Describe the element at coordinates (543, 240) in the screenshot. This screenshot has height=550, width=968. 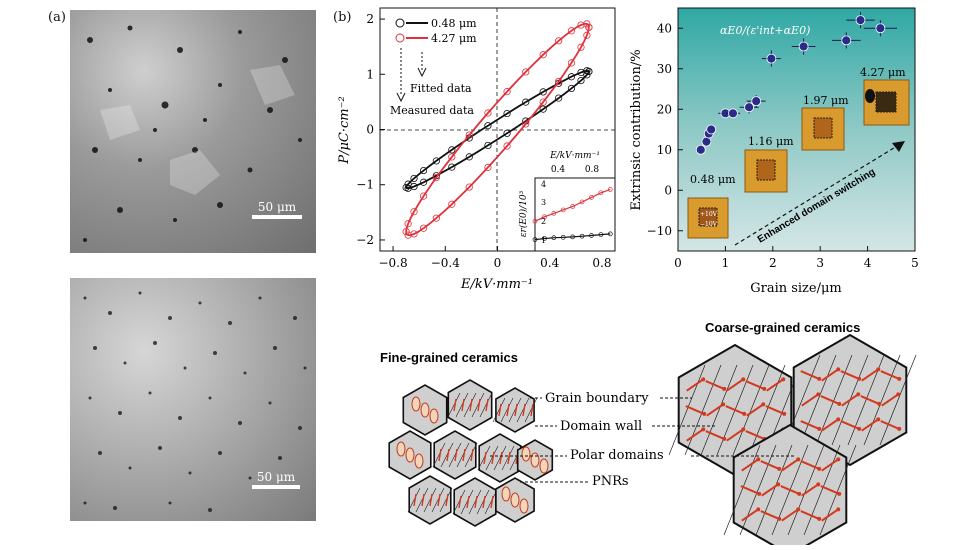
I see `inset-ytick-3: 1` at that location.